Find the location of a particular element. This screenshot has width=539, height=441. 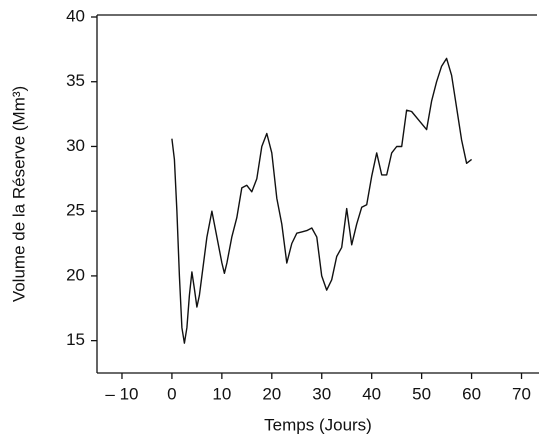

y-tick-label: 35 is located at coordinates (75, 80).